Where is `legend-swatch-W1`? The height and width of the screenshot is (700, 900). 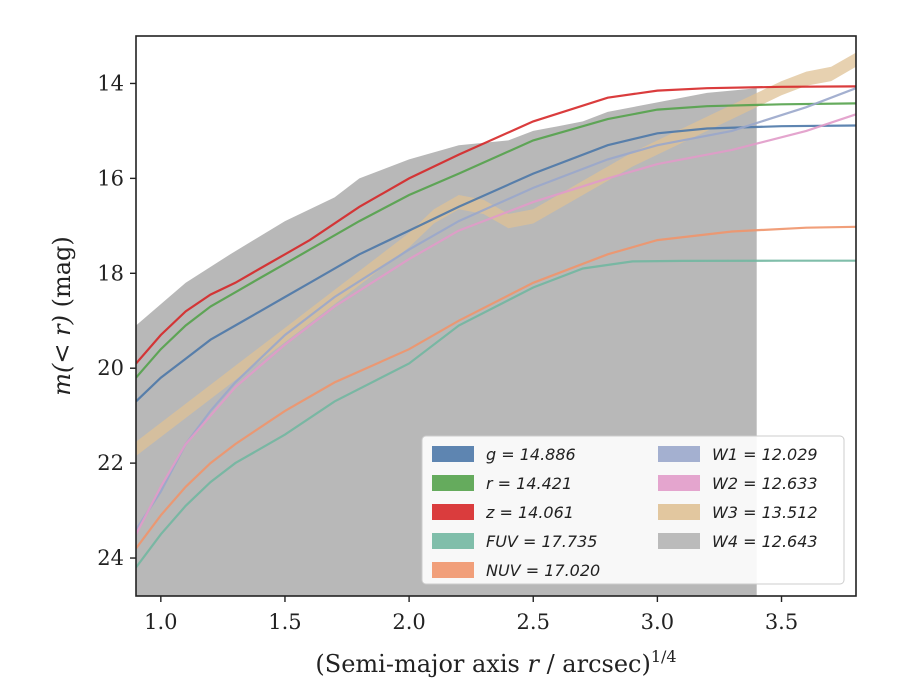 legend-swatch-W1 is located at coordinates (679, 454).